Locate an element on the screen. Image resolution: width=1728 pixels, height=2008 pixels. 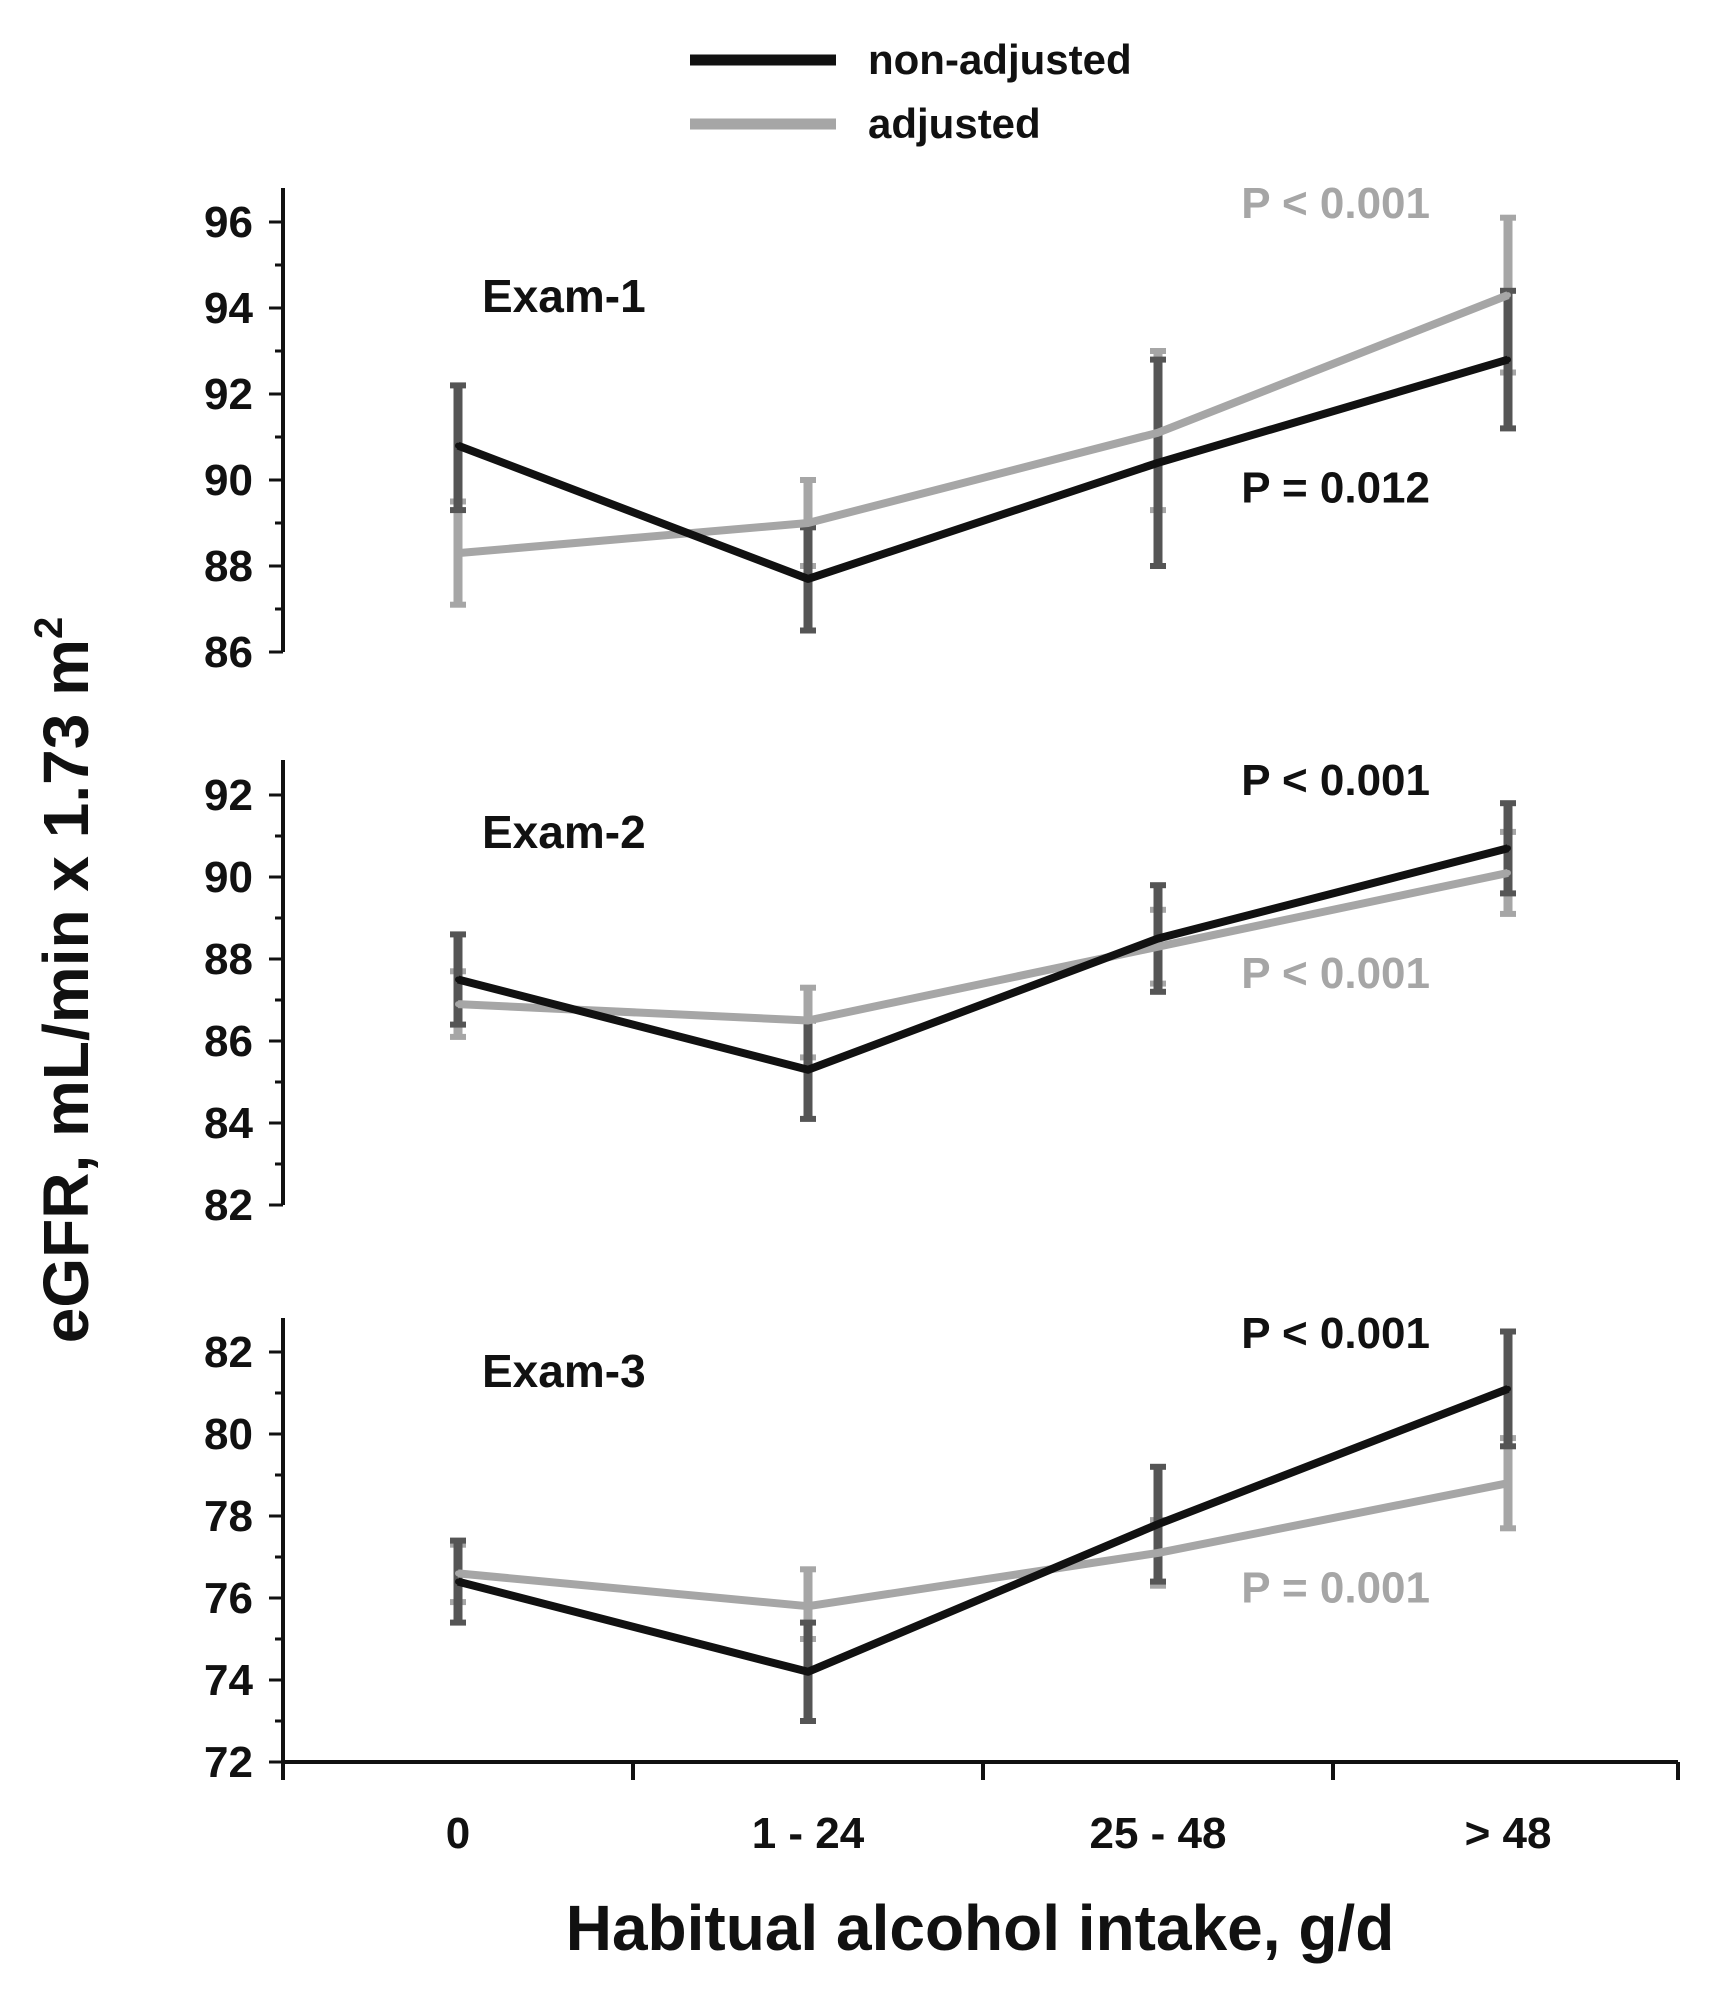
y-axis-title: eGFR, mL/min x 1.73 m2 is located at coordinates (64, 980).